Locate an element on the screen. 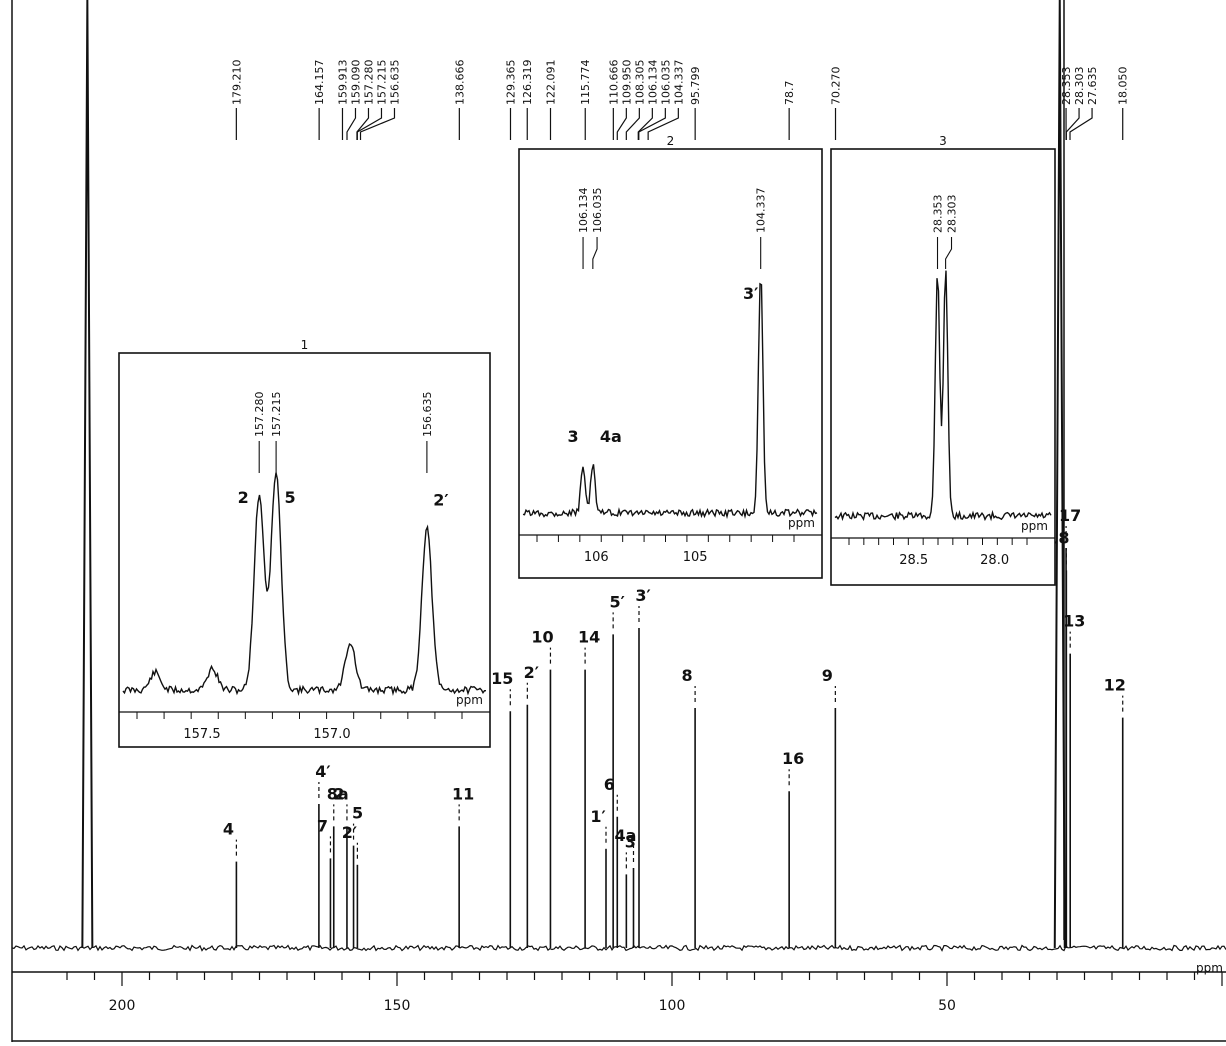  inset-ppm-value: 106.035 is located at coordinates (597, 211).